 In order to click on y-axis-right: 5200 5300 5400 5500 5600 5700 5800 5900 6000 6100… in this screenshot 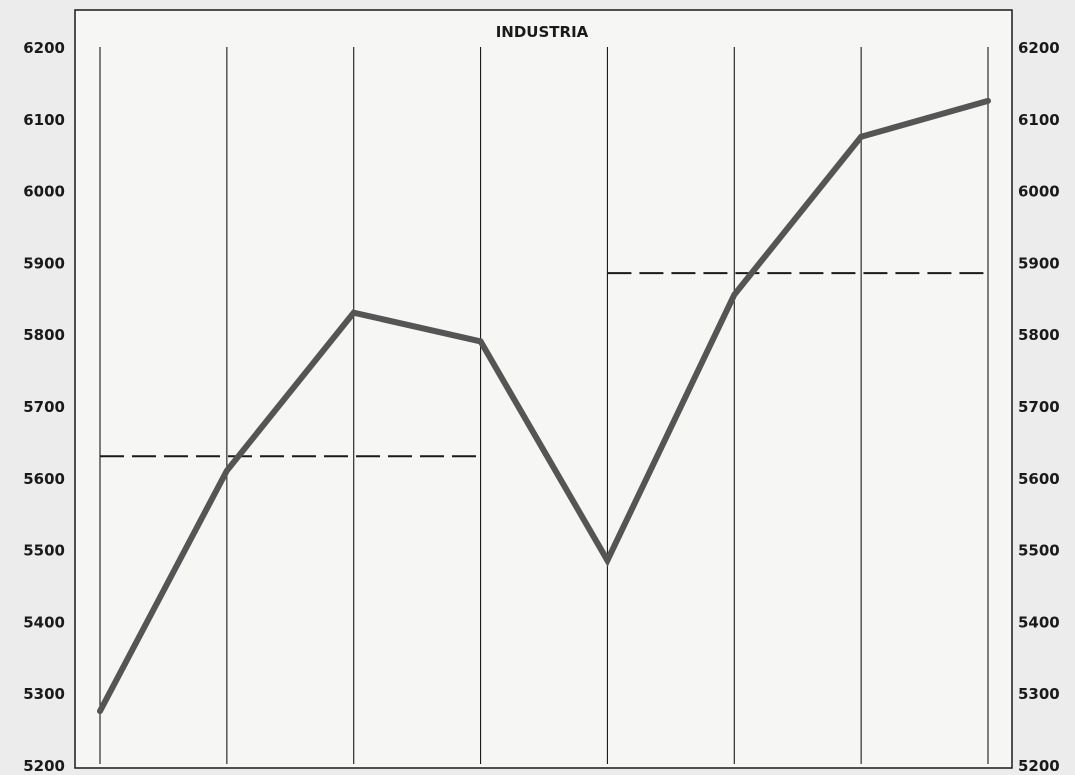, I will do `click(1039, 407)`.